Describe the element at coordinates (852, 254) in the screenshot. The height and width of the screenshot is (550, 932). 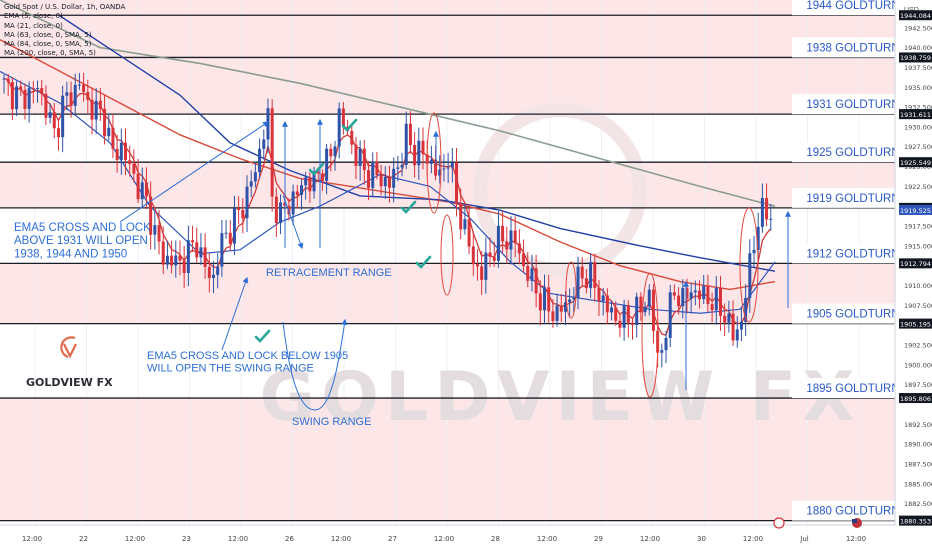
I see `goldturn-label: 1912 GOLDTURN` at that location.